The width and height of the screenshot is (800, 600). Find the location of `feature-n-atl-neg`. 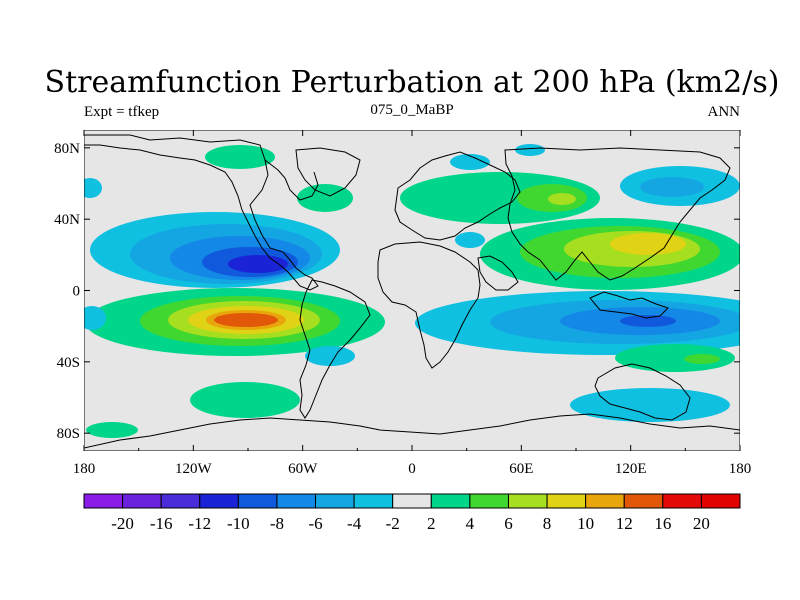

feature-n-atl-neg is located at coordinates (470, 162).